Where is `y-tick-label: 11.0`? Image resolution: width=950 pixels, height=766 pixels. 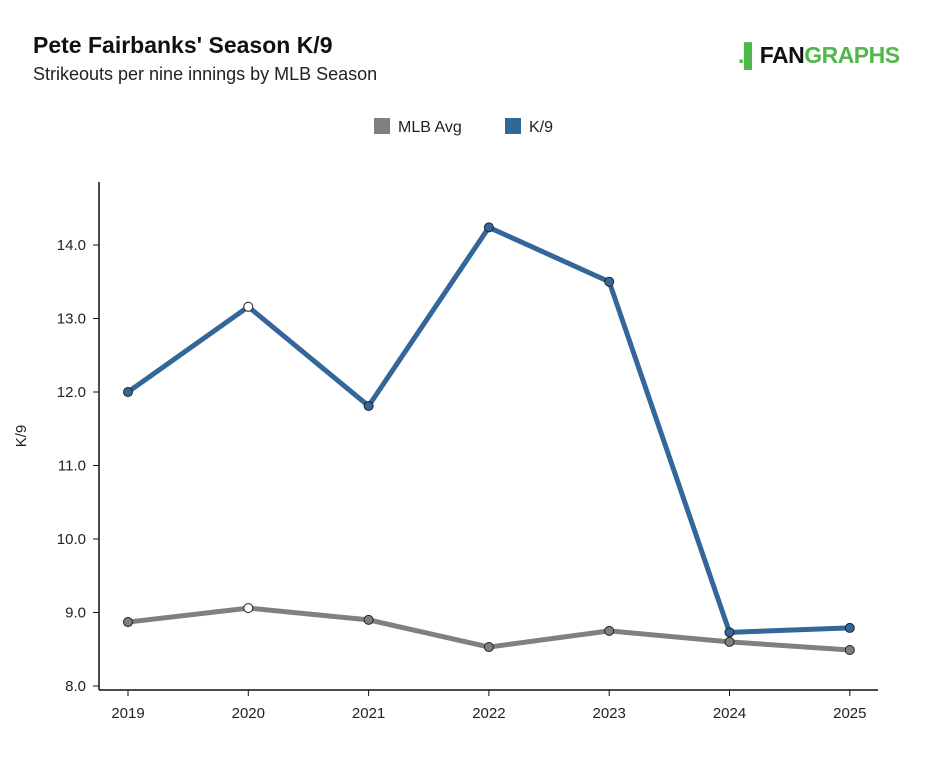 y-tick-label: 11.0 is located at coordinates (72, 466).